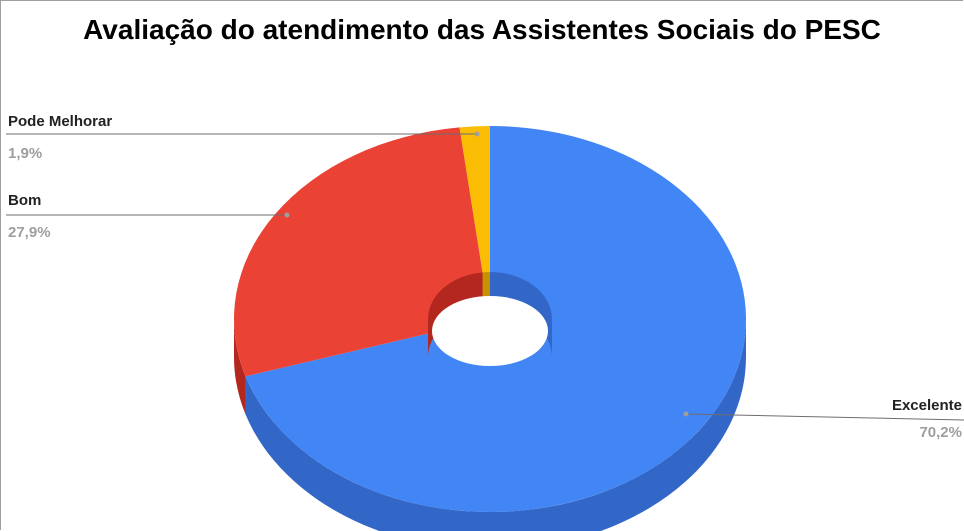 The height and width of the screenshot is (531, 964). I want to click on donut-hole, so click(490, 319).